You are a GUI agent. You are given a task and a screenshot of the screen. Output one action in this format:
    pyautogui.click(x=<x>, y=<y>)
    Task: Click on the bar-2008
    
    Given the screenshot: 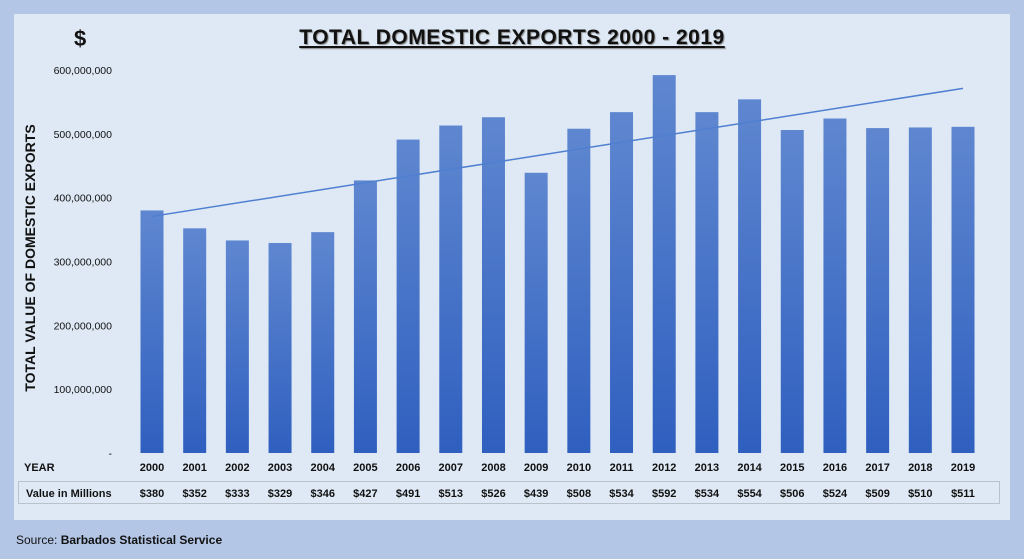 What is the action you would take?
    pyautogui.click(x=493, y=285)
    